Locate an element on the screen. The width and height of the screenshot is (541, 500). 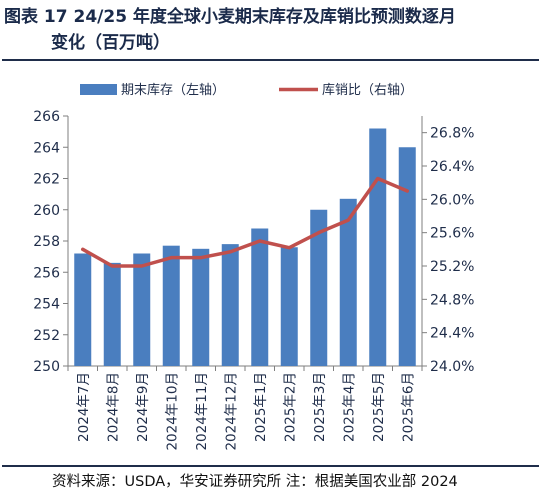
y-left-tick-label: 266 is located at coordinates (46, 117).